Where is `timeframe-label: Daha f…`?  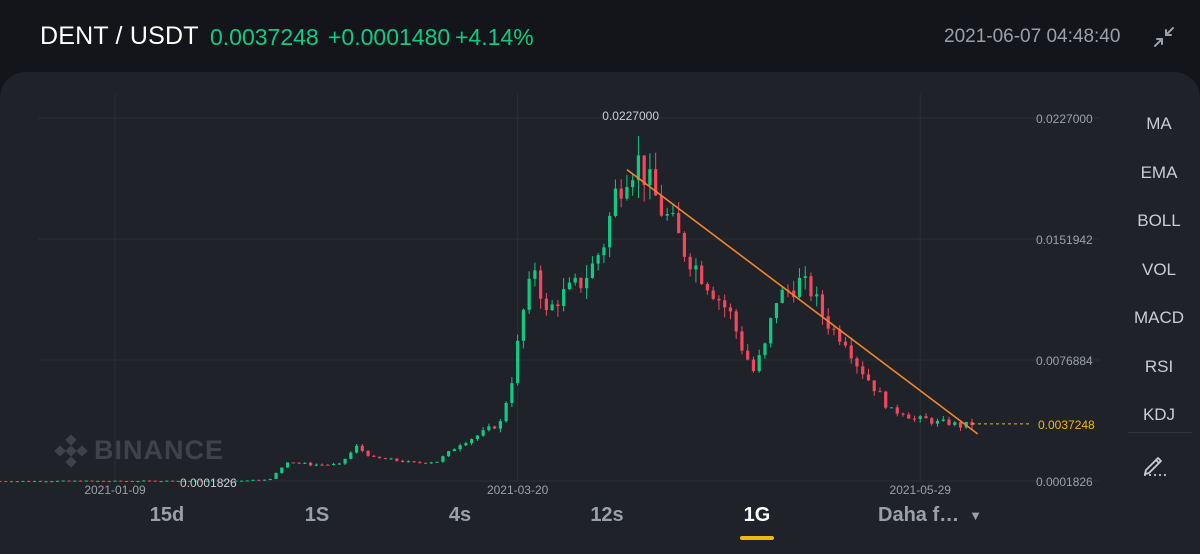
timeframe-label: Daha f… is located at coordinates (919, 515).